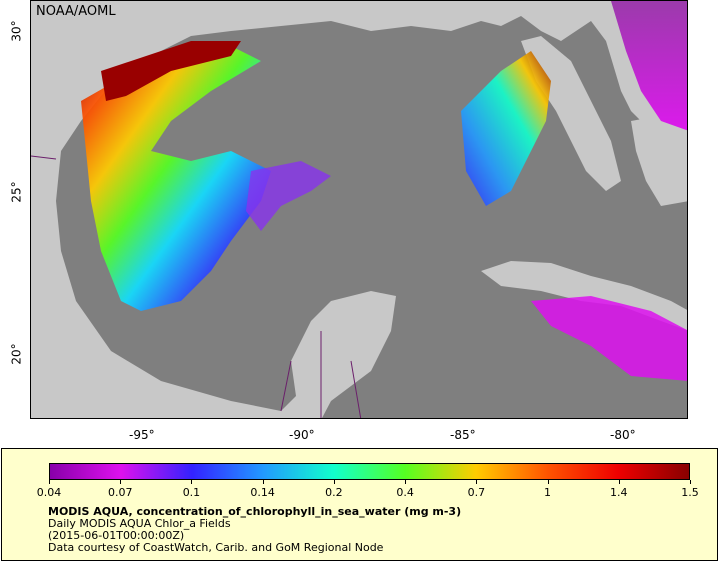 Image resolution: width=720 pixels, height=562 pixels. What do you see at coordinates (609, 338) in the screenshot?
I see `chlorophyll-caribbean` at bounding box center [609, 338].